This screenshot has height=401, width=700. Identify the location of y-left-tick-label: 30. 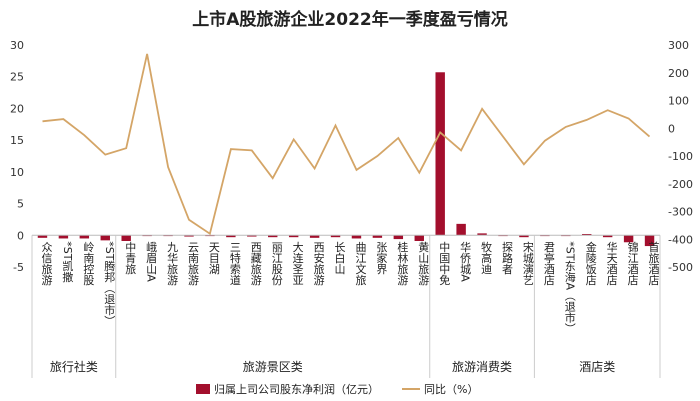
(17, 45).